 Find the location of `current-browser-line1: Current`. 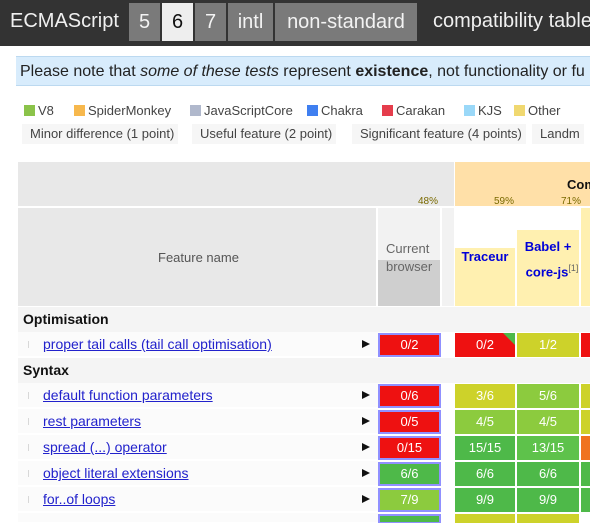

current-browser-line1: Current is located at coordinates (408, 248).